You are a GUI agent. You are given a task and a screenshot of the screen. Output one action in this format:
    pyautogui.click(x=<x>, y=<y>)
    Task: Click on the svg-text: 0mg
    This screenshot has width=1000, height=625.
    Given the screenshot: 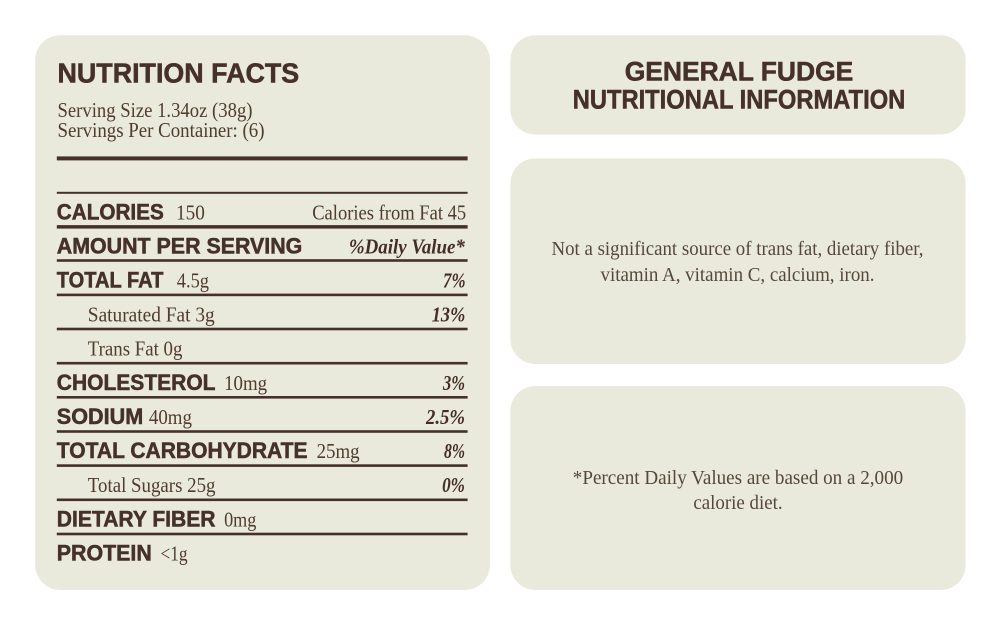 What is the action you would take?
    pyautogui.click(x=240, y=519)
    